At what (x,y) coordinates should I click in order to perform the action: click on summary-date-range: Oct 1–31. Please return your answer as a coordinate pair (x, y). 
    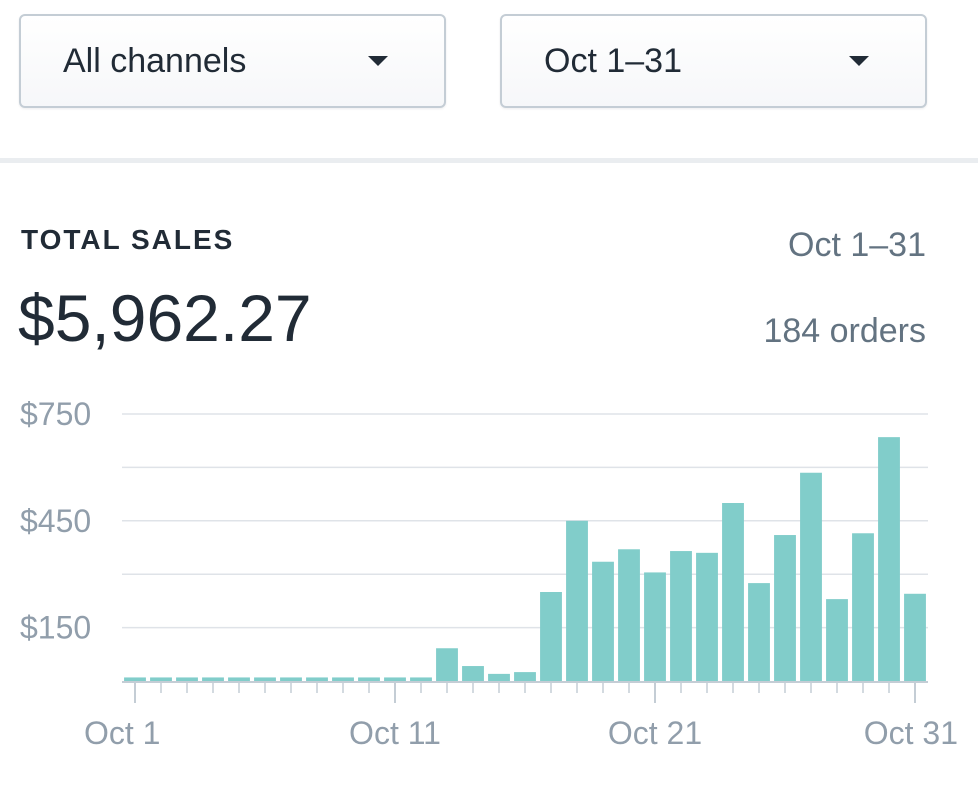
    Looking at the image, I should click on (857, 245).